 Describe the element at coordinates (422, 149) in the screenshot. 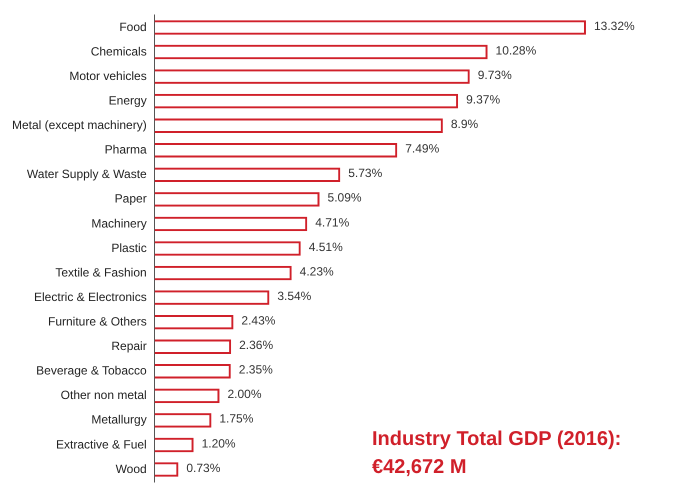

I see `data-label: 7.49%` at that location.